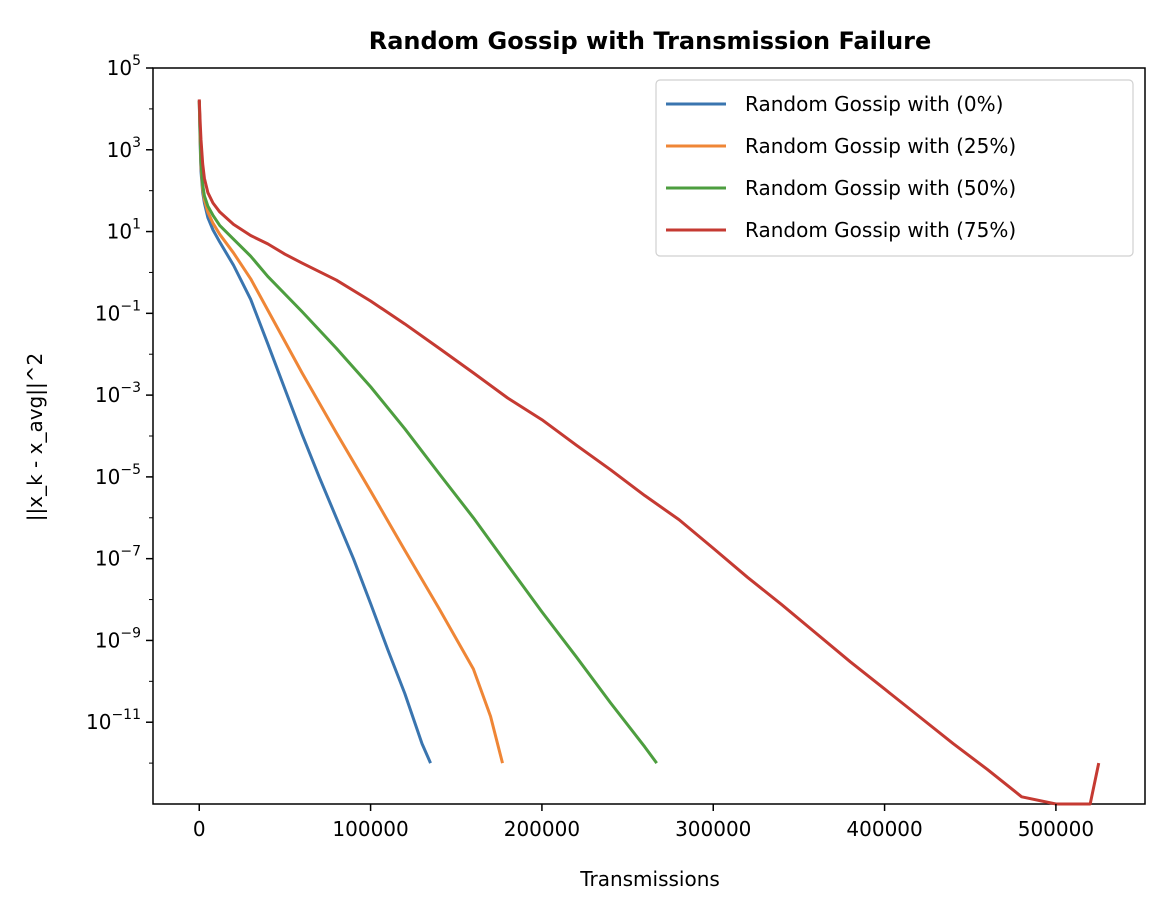  I want to click on y-tick-label: 10⁻¹, so click(118, 311).